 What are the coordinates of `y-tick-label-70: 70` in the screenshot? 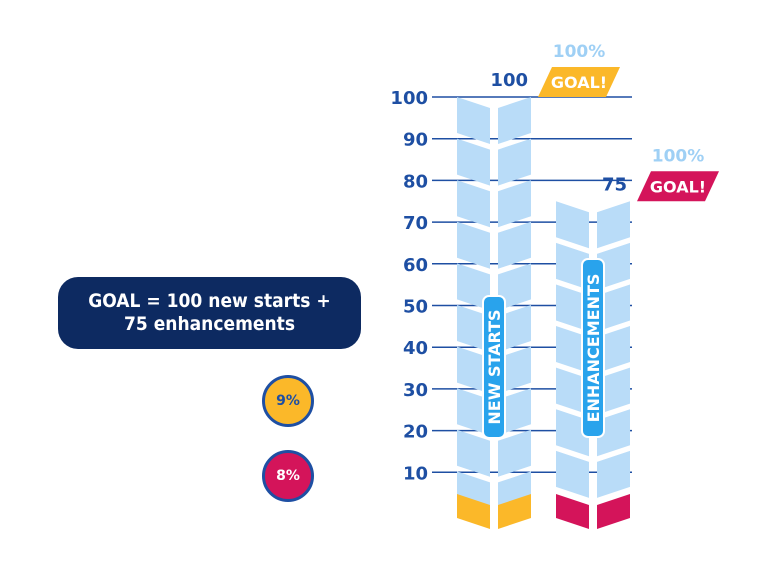 It's located at (415, 223).